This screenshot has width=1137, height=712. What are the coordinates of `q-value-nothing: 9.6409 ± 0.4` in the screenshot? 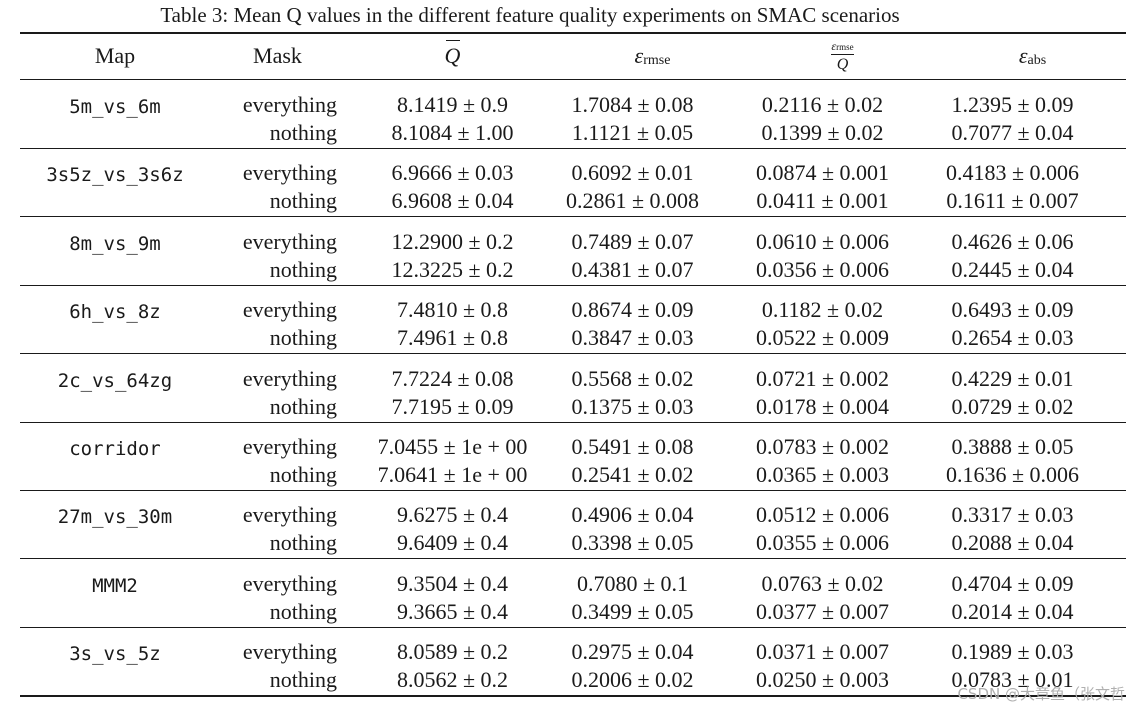 It's located at (452, 542).